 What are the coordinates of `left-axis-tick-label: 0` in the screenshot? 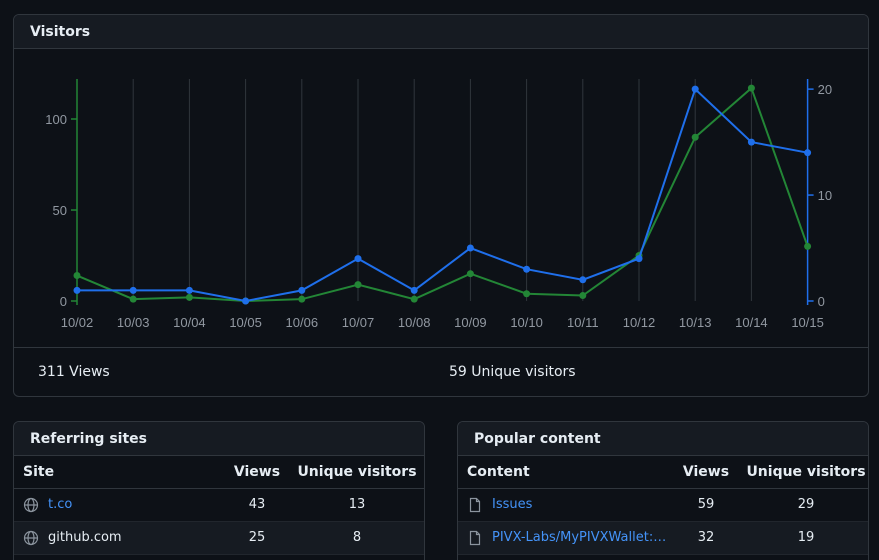 It's located at (63, 301).